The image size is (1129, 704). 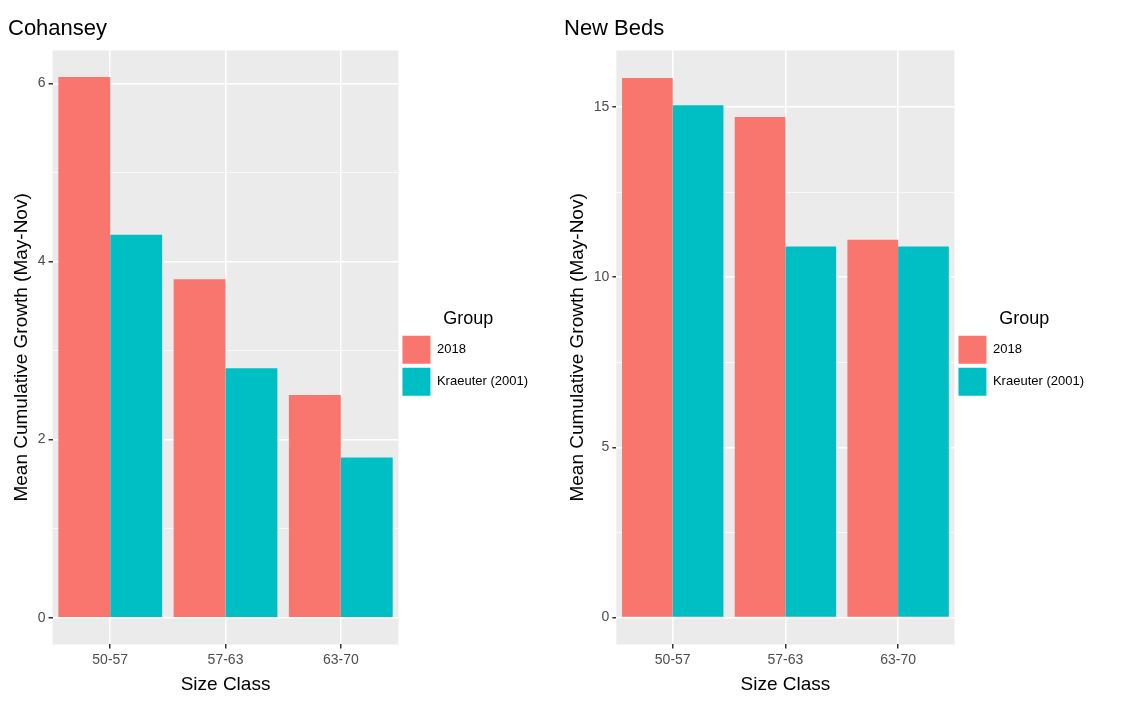 What do you see at coordinates (41, 82) in the screenshot?
I see `y-tick-label: 6` at bounding box center [41, 82].